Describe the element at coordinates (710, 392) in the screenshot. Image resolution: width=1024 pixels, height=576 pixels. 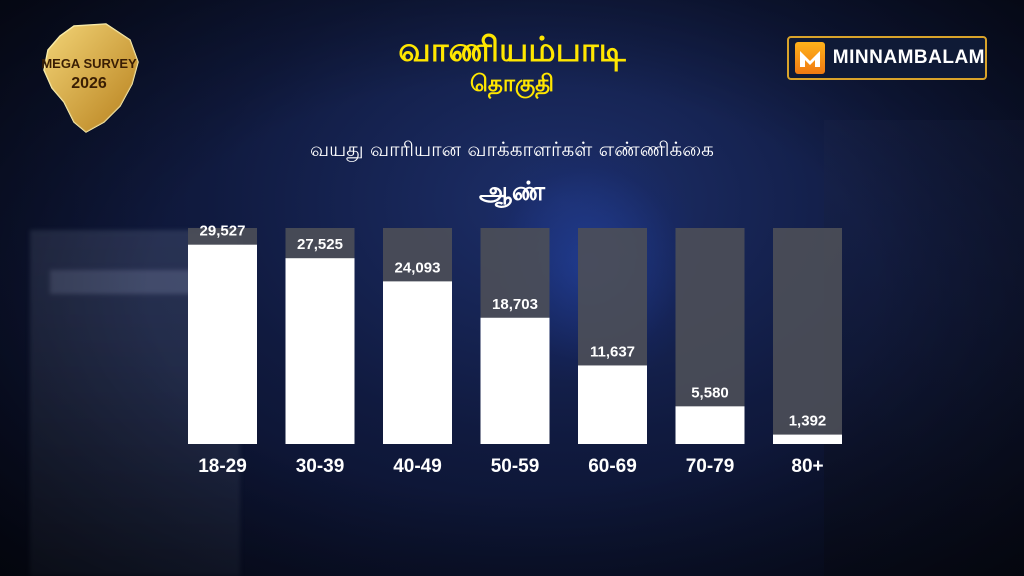
I see `data-label: 5,580` at that location.